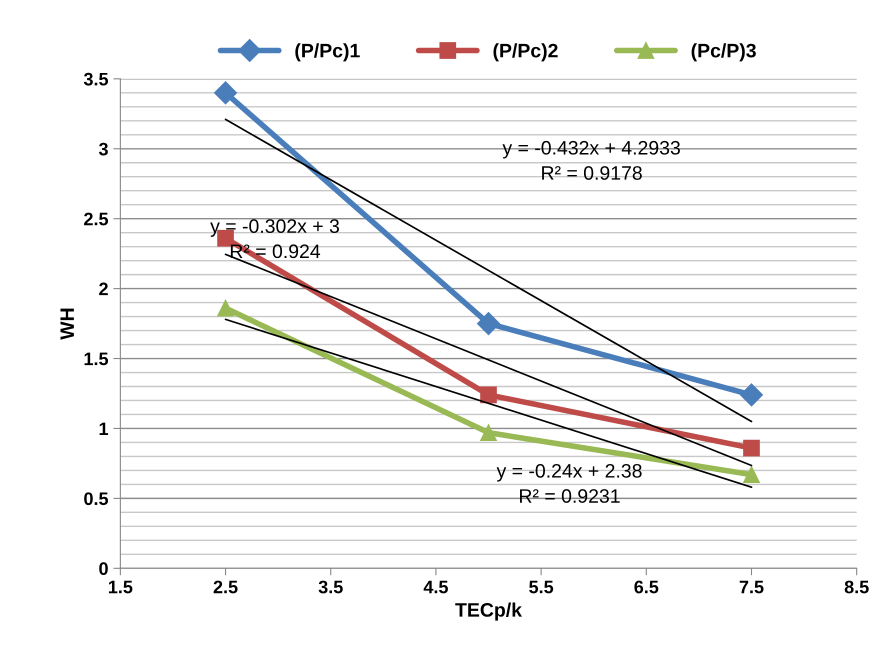 This screenshot has height=657, width=885. Describe the element at coordinates (525, 52) in the screenshot. I see `legend-label: (P/Pc)2` at that location.